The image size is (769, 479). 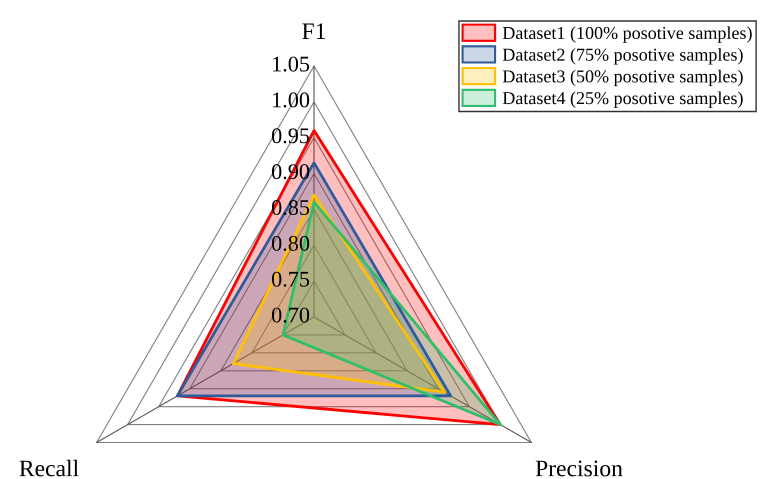 I want to click on y-tick-label: 0.95, so click(x=291, y=136).